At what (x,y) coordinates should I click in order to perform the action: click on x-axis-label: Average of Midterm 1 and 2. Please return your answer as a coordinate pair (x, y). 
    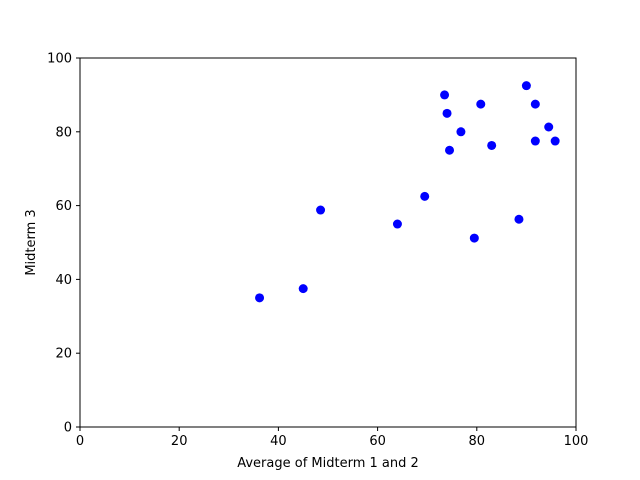
    Looking at the image, I should click on (328, 463).